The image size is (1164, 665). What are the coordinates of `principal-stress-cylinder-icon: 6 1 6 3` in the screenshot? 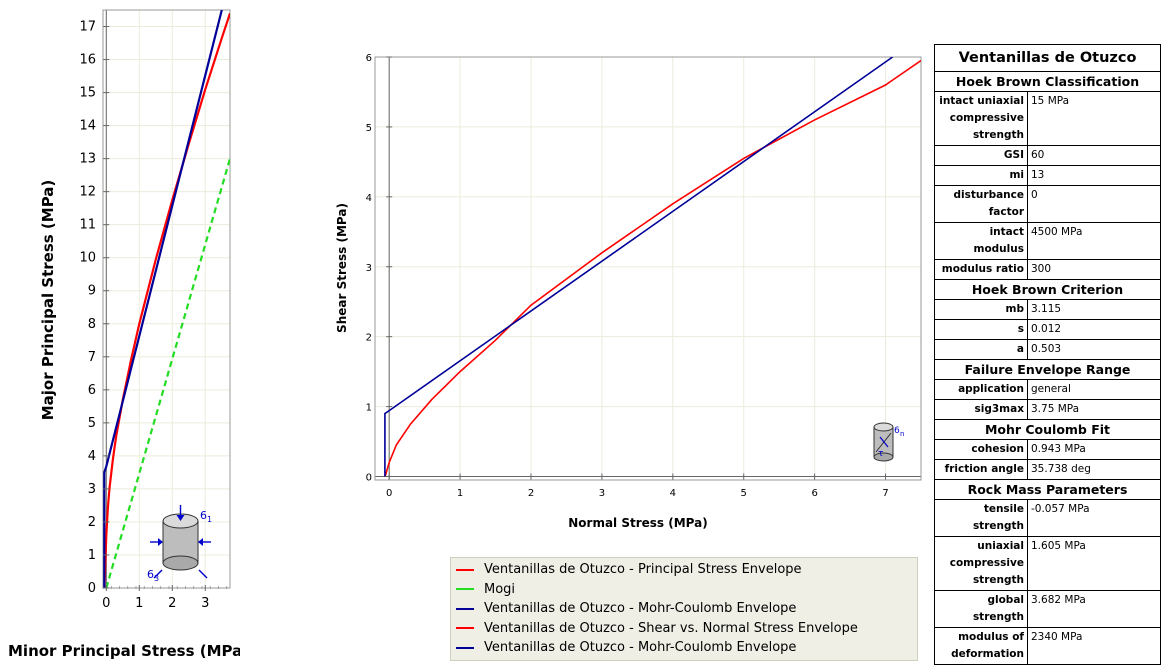 It's located at (179, 544).